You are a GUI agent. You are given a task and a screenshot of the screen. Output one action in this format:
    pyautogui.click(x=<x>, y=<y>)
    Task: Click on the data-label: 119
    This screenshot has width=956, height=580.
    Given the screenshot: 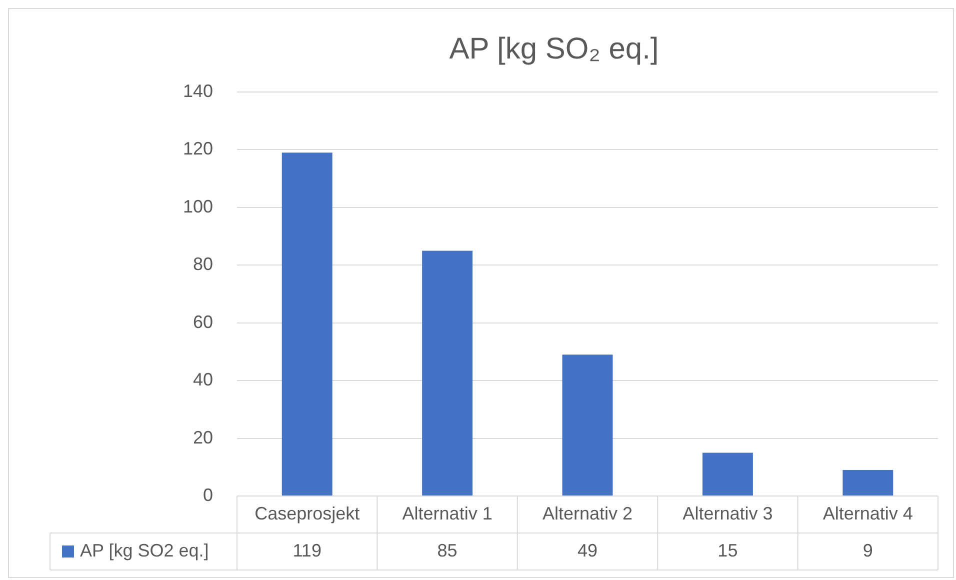 What is the action you would take?
    pyautogui.click(x=307, y=550)
    